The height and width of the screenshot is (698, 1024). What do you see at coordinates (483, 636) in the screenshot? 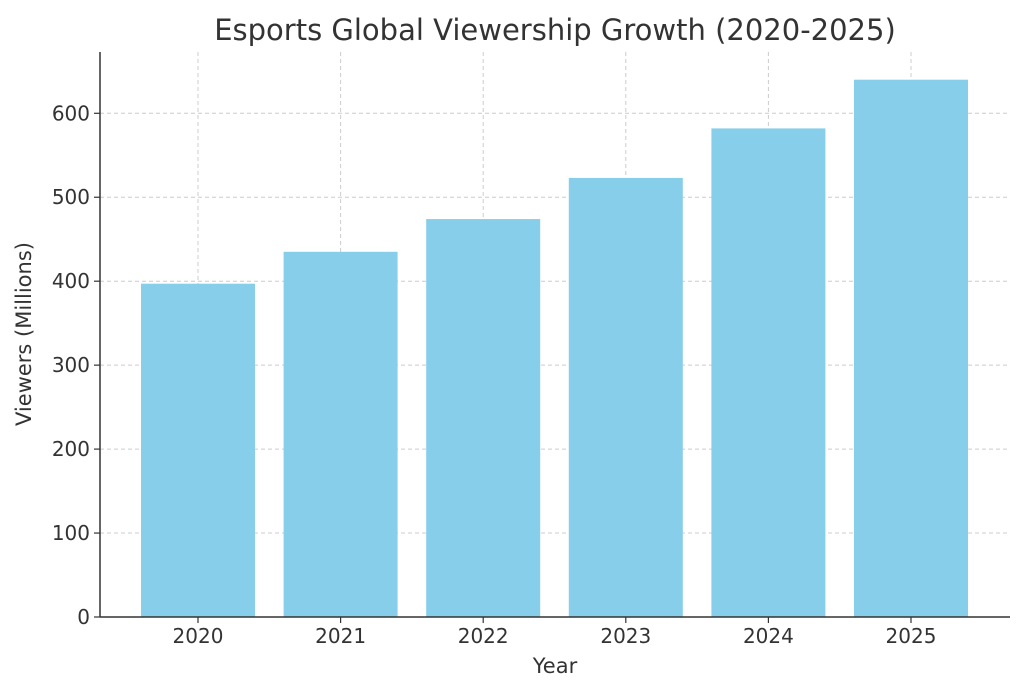
I see `x-tick-label: 2022` at bounding box center [483, 636].